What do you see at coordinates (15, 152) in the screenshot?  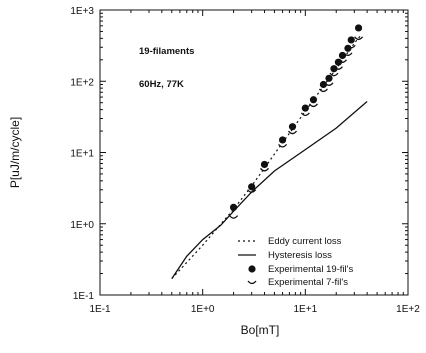 I see `y-axis-label: P[uJ/m/cycle]` at bounding box center [15, 152].